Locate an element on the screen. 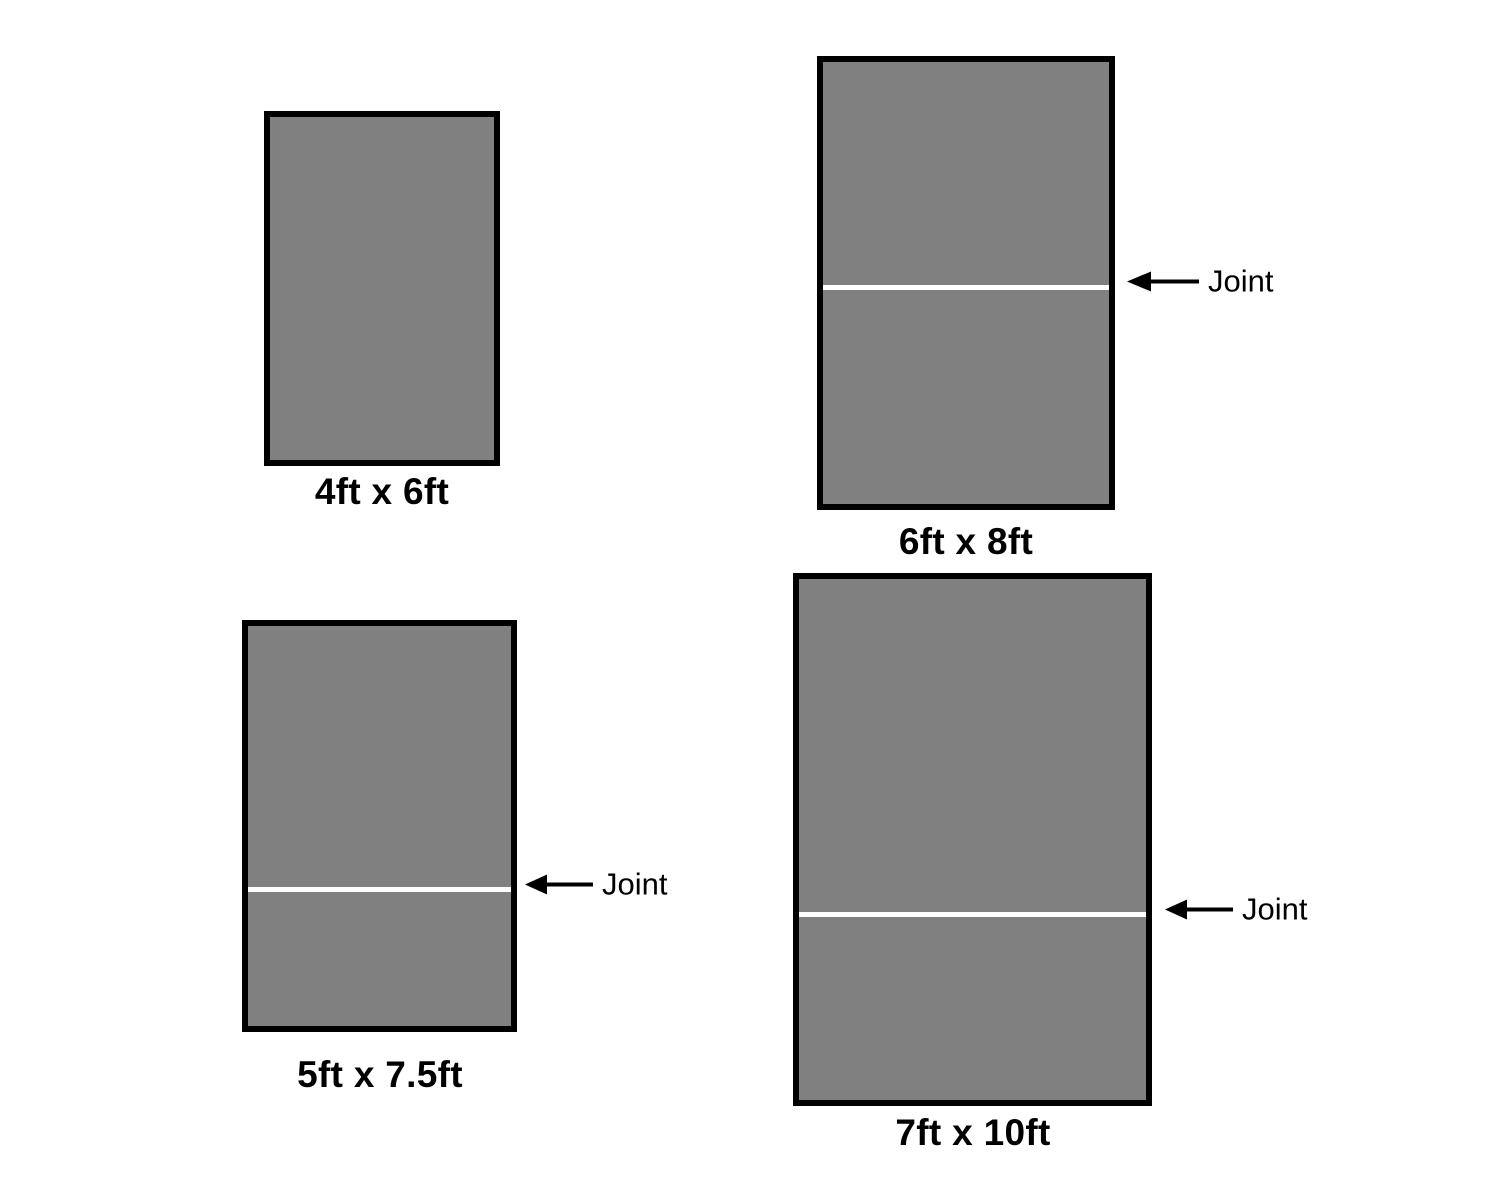 This screenshot has width=1500, height=1200. joint-line-7x10 is located at coordinates (972, 914).